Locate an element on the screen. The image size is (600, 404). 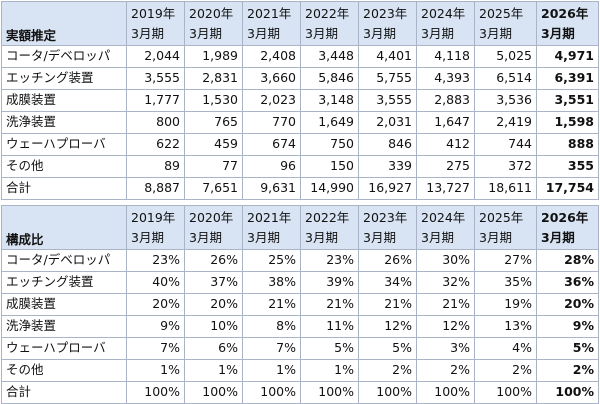
table-title: 構成比 is located at coordinates (64, 227).